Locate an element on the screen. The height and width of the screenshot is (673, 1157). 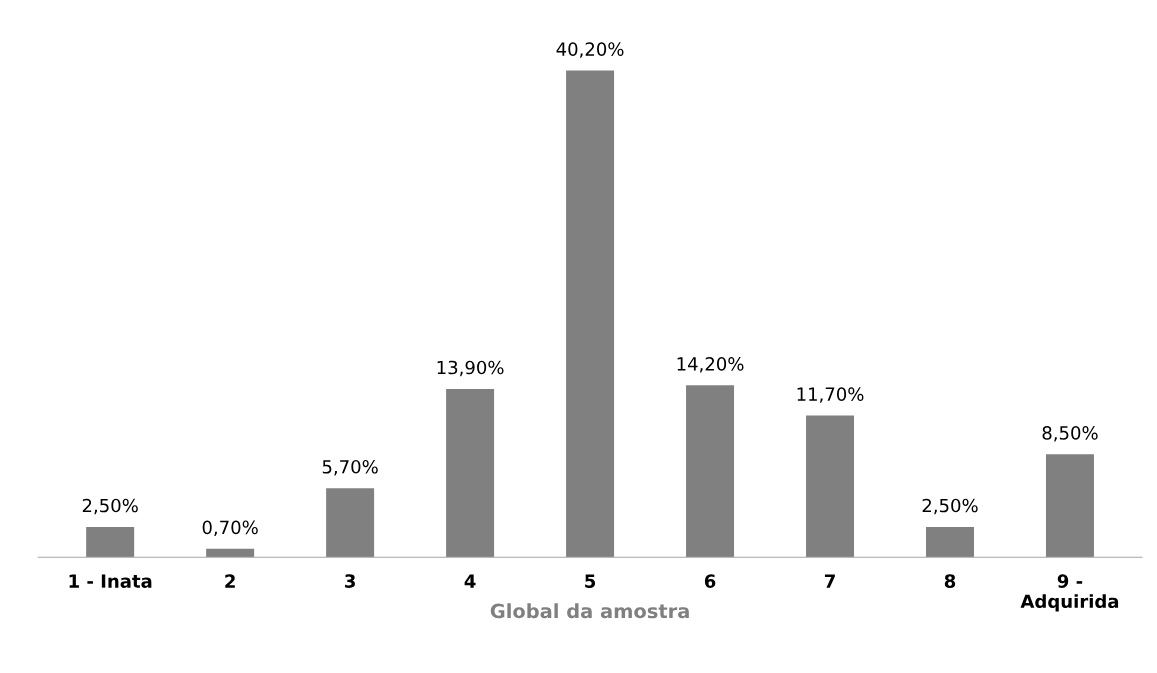
data-label: 14,20% is located at coordinates (710, 365).